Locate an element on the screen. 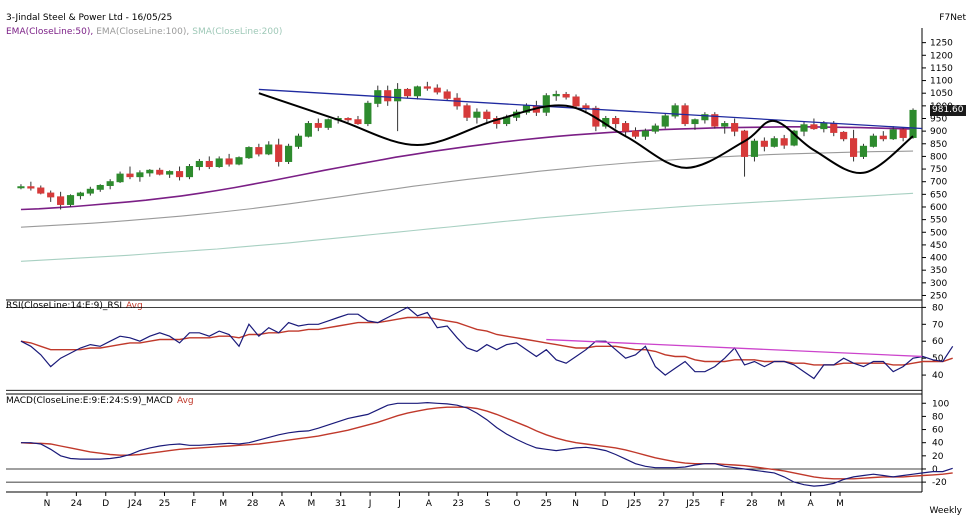 The height and width of the screenshot is (524, 978). overlay-legend-0: EMA(CloseLine:50), is located at coordinates (49, 32).